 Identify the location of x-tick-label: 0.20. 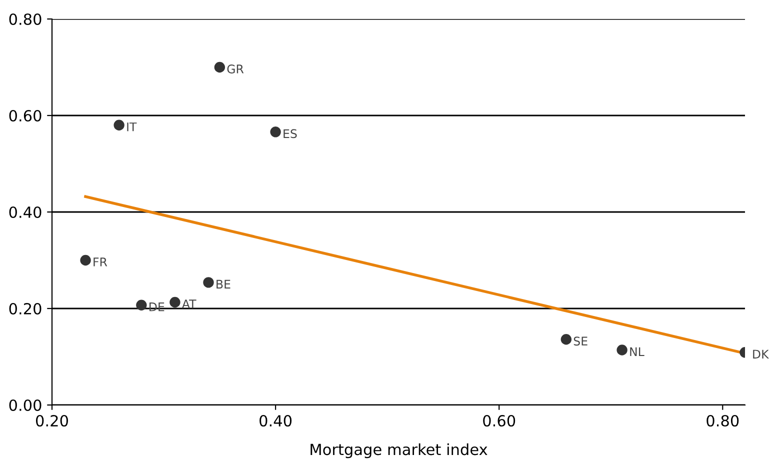
(52, 420).